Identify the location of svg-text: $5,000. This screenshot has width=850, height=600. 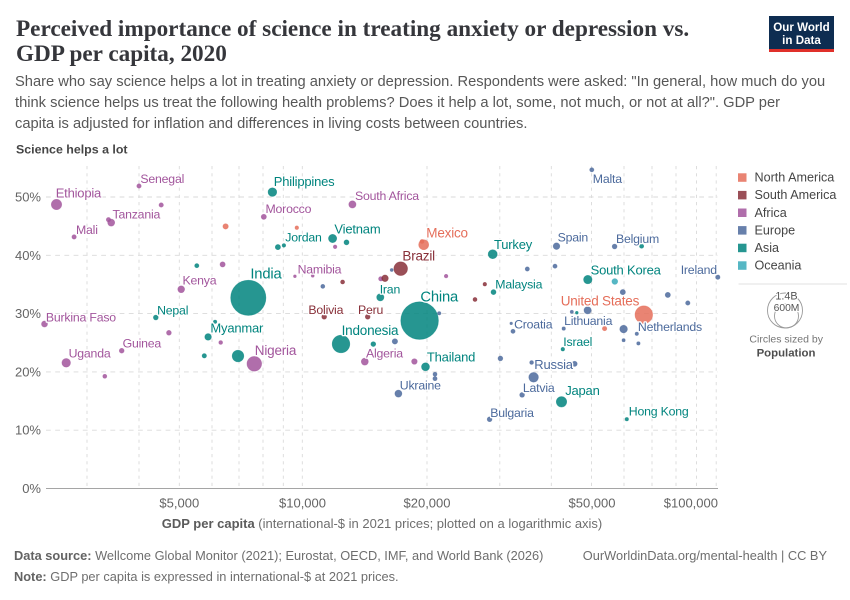
(179, 503).